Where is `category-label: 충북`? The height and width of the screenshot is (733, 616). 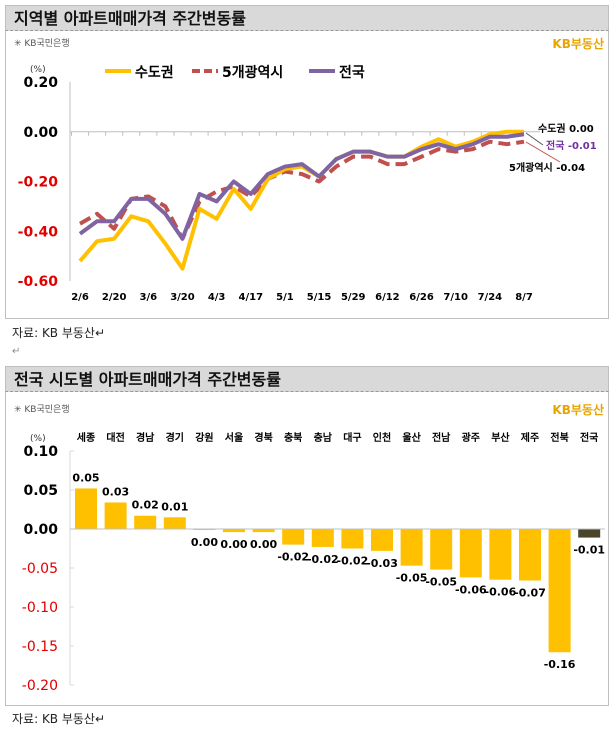
category-label: 충북 is located at coordinates (293, 437).